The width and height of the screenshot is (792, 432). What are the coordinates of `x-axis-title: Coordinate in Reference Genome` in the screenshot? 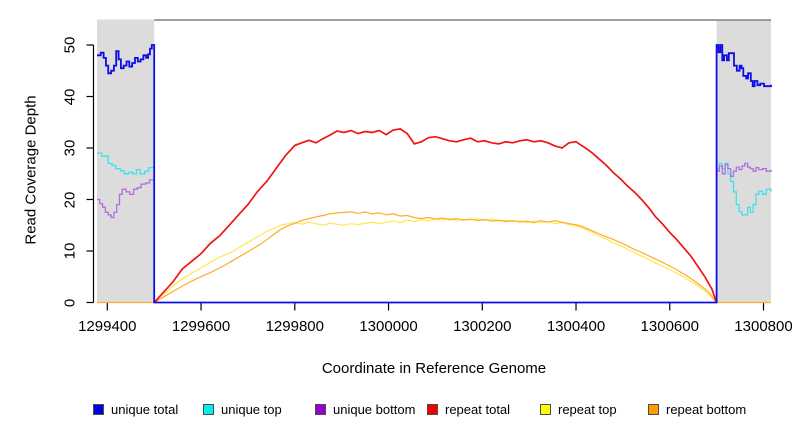 It's located at (434, 368).